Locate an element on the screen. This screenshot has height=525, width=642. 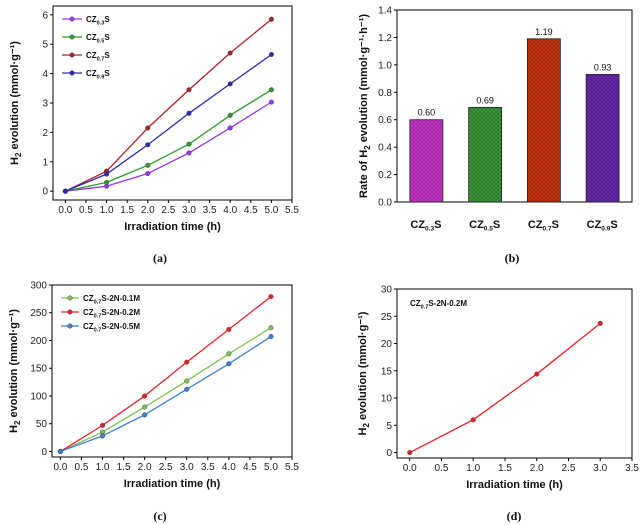
panel-caption-c: (c) is located at coordinates (159, 516).